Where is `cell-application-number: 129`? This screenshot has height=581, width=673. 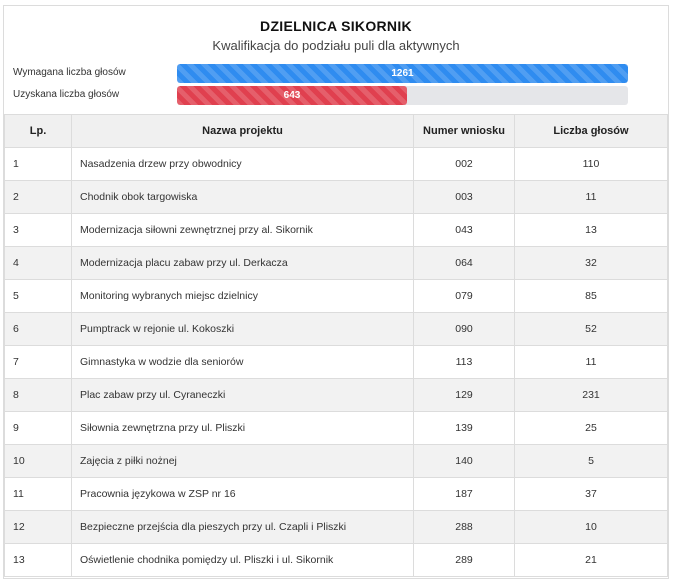 cell-application-number: 129 is located at coordinates (464, 395).